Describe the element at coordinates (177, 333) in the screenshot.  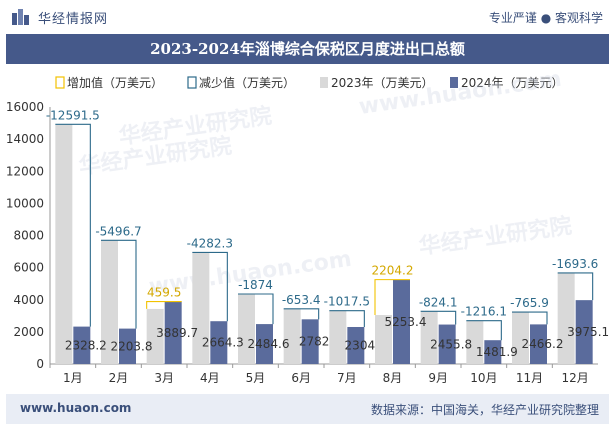
I see `value-label-2024: 3889.7` at that location.